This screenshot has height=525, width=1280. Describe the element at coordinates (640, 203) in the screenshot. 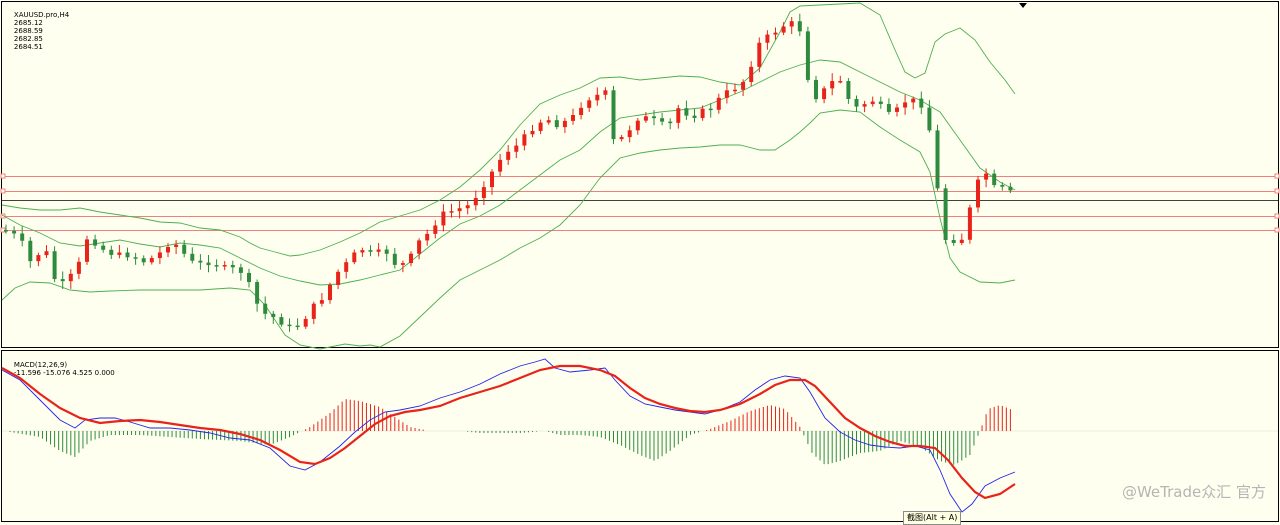

I see `level-lines` at that location.